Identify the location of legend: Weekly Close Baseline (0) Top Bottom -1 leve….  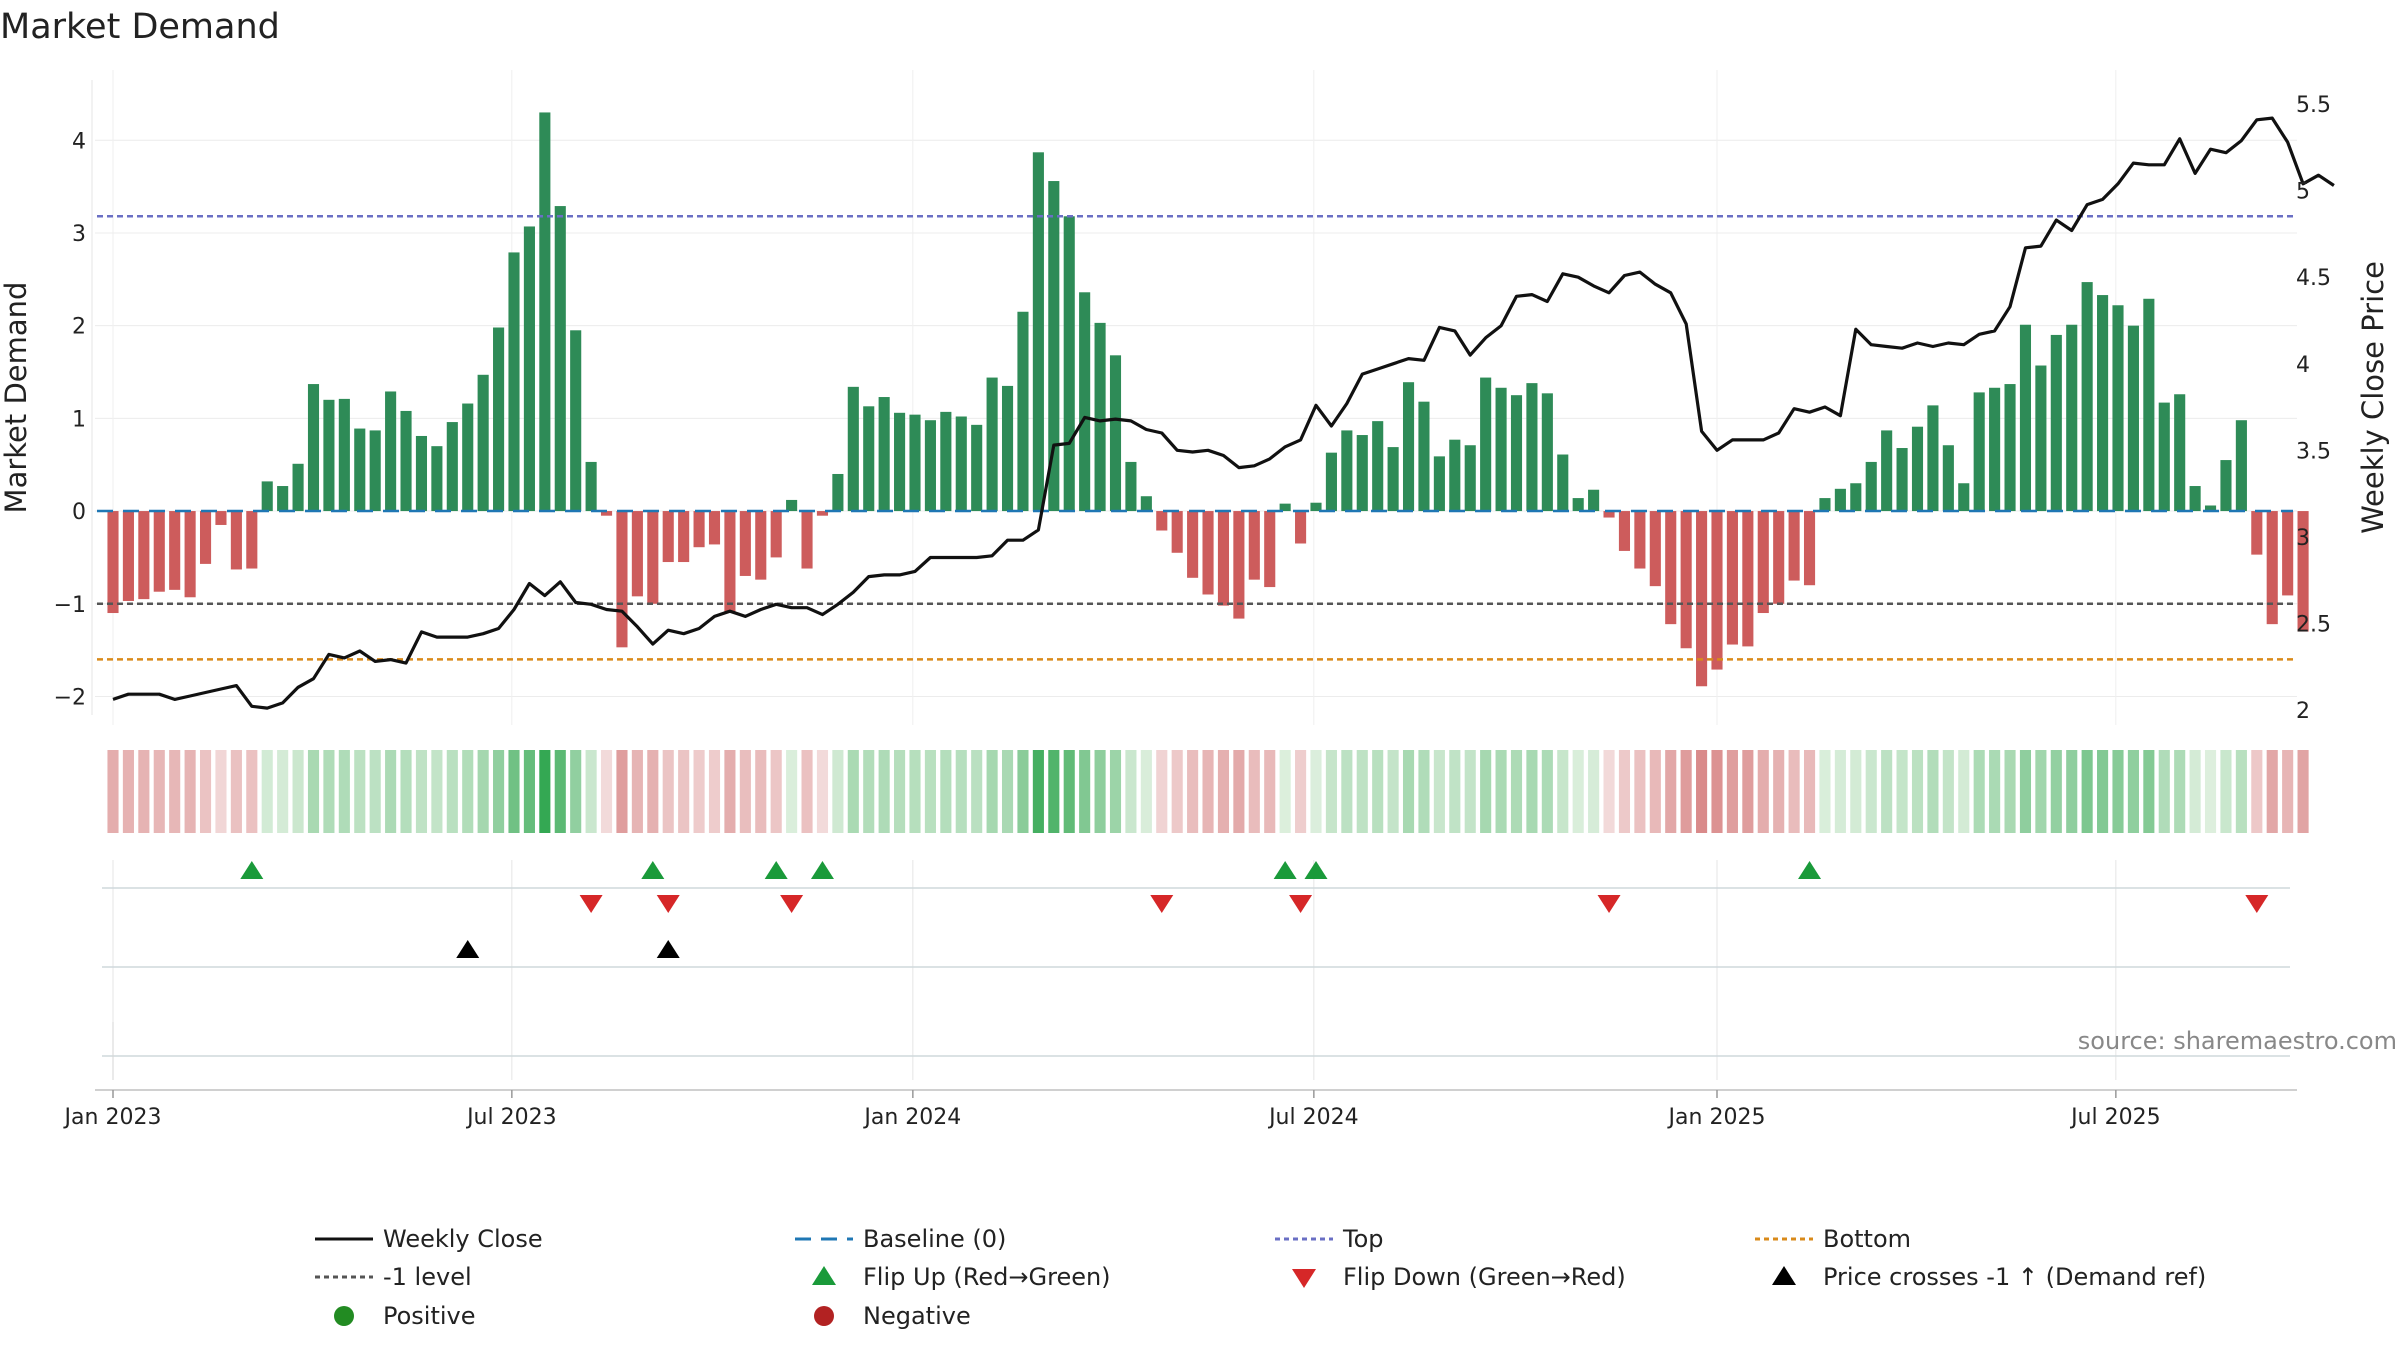
(1260, 1277).